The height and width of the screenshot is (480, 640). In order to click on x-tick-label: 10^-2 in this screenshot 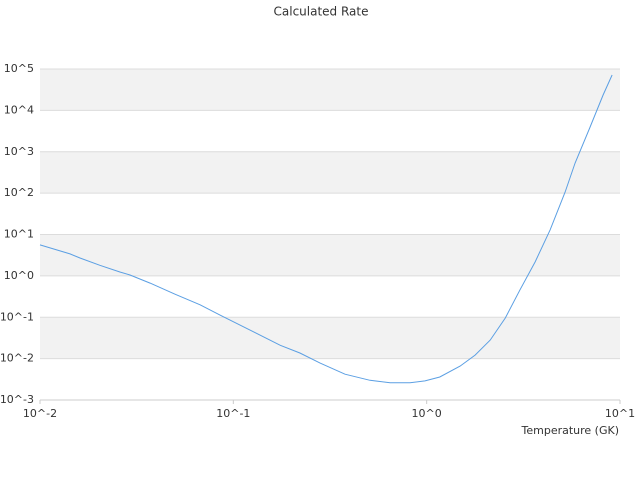, I will do `click(40, 413)`.